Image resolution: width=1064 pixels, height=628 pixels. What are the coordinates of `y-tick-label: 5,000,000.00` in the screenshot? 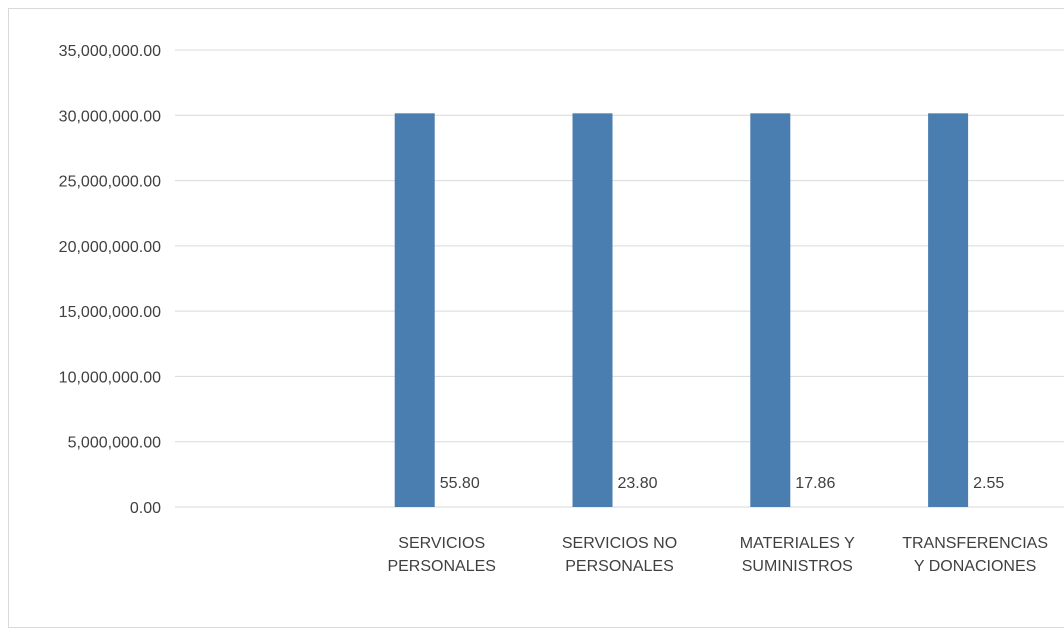 It's located at (115, 443).